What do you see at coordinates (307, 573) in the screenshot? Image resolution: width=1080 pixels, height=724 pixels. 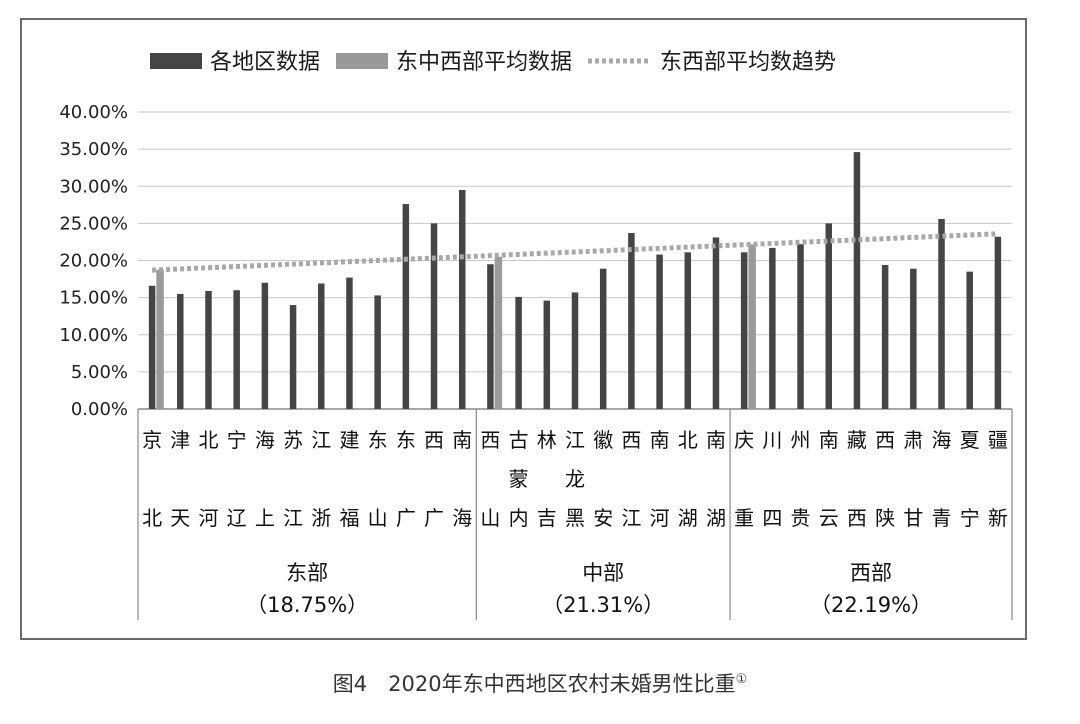 I see `group-name: 东部` at bounding box center [307, 573].